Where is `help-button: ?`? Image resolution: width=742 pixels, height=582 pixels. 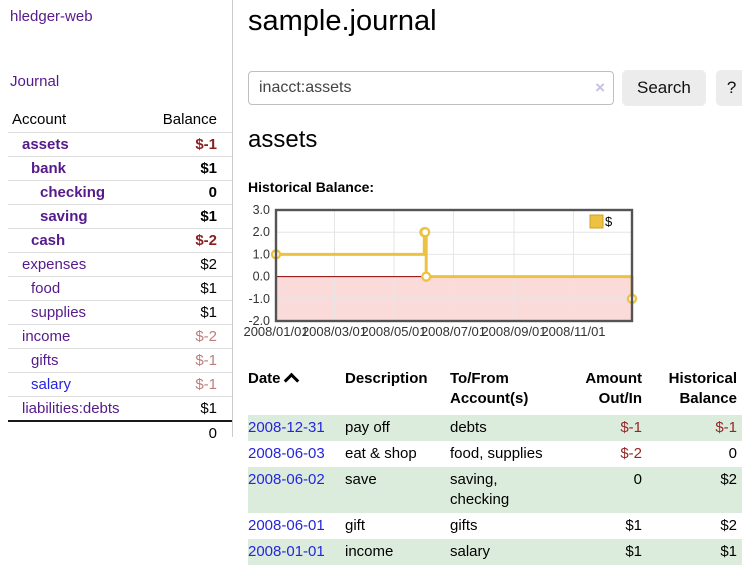
help-button: ? is located at coordinates (728, 88).